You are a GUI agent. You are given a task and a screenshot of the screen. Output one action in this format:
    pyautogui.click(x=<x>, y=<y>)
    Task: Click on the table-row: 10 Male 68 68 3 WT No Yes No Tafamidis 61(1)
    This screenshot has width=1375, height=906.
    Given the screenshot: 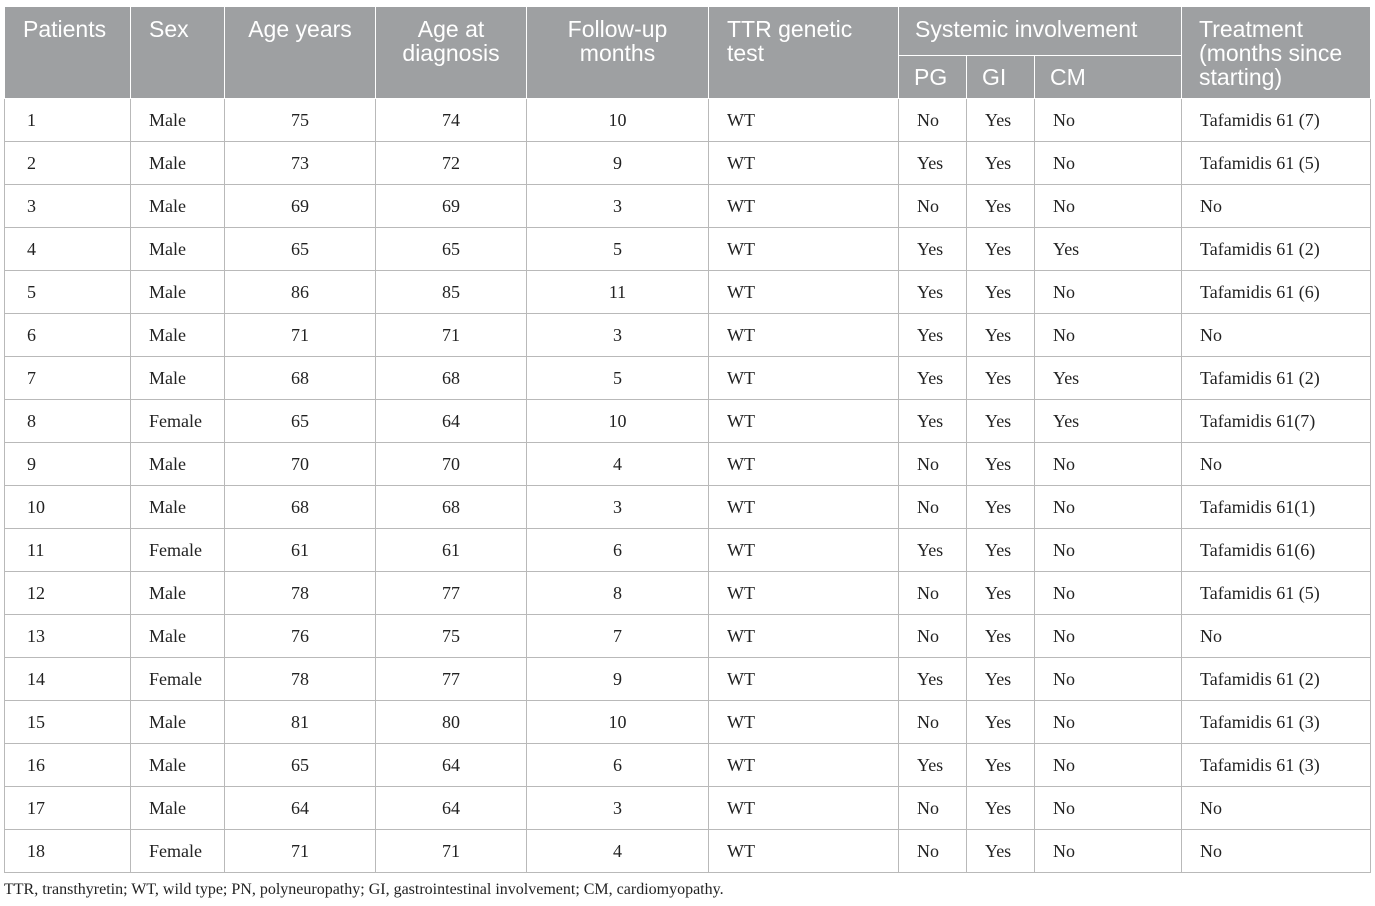 What is the action you would take?
    pyautogui.click(x=688, y=507)
    